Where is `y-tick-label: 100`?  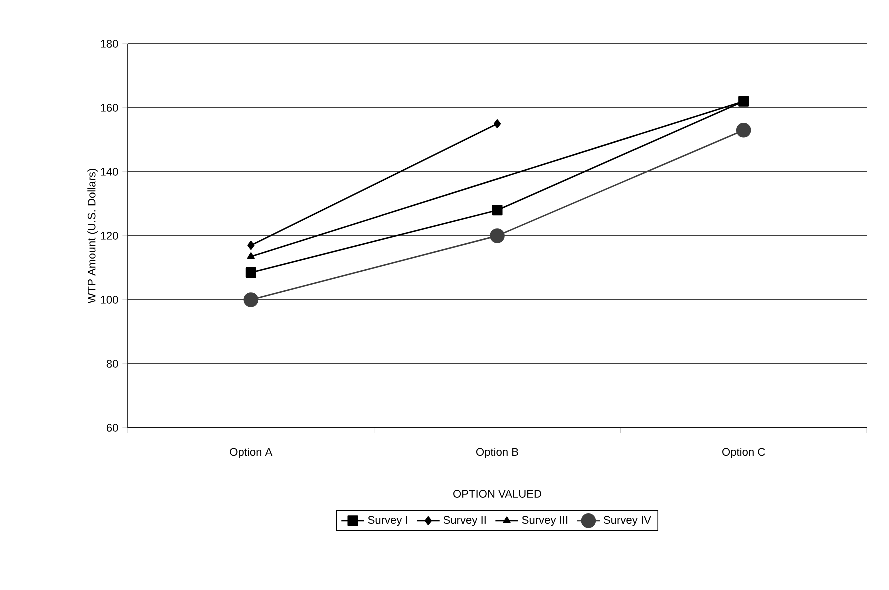
y-tick-label: 100 is located at coordinates (109, 300).